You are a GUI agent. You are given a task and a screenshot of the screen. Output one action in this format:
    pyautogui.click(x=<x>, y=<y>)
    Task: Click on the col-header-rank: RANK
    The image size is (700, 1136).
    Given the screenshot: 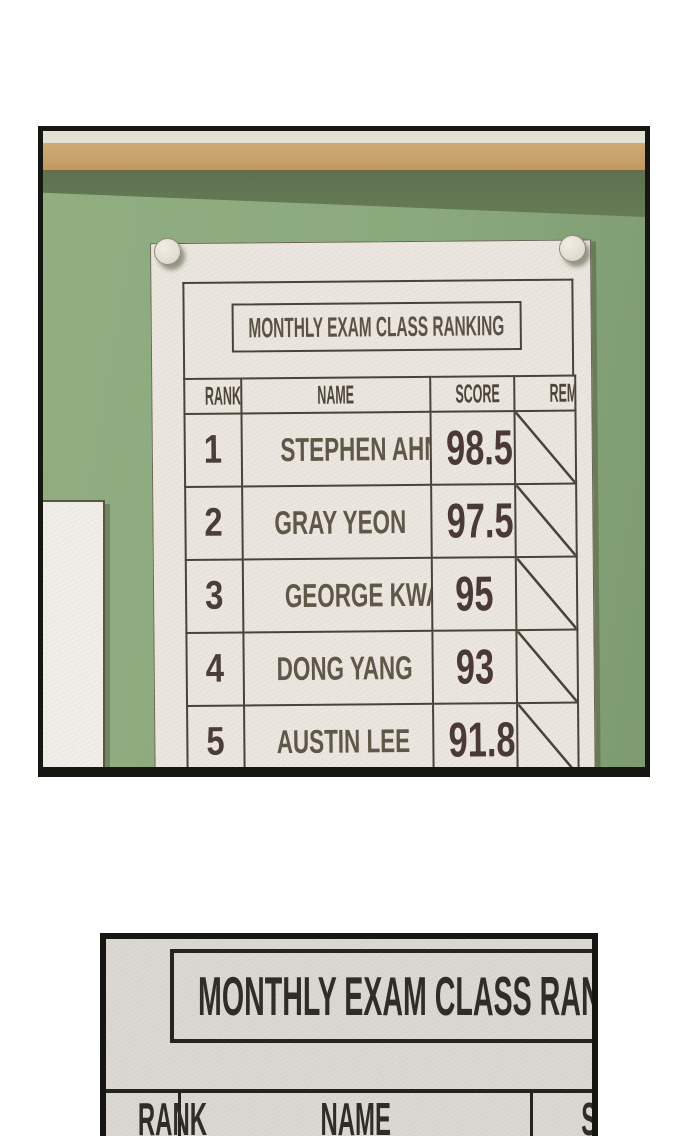 What is the action you would take?
    pyautogui.click(x=223, y=395)
    